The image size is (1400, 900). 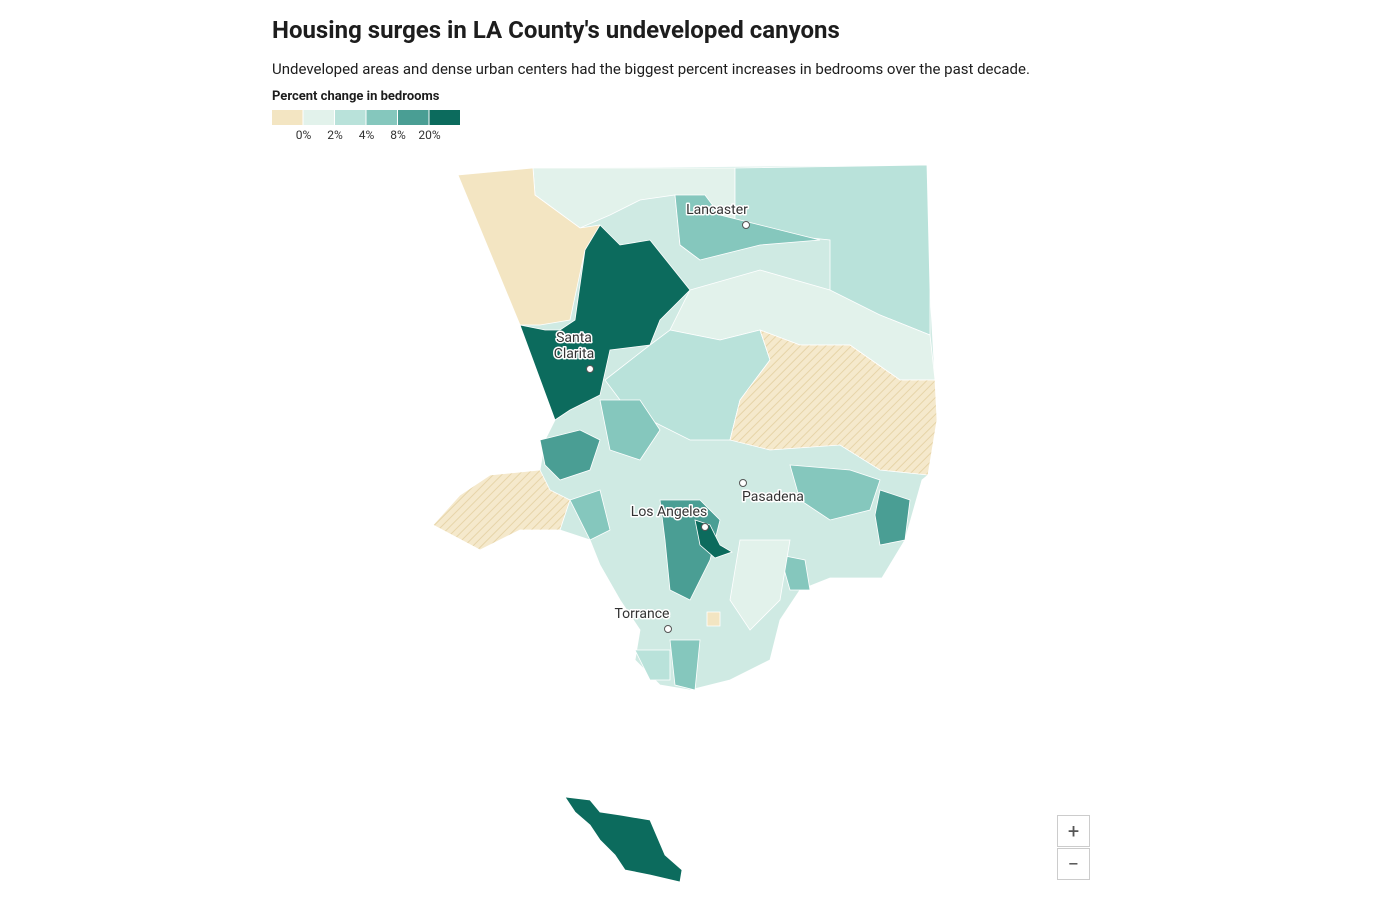 What do you see at coordinates (335, 135) in the screenshot?
I see `legend-tick-label: 2%` at bounding box center [335, 135].